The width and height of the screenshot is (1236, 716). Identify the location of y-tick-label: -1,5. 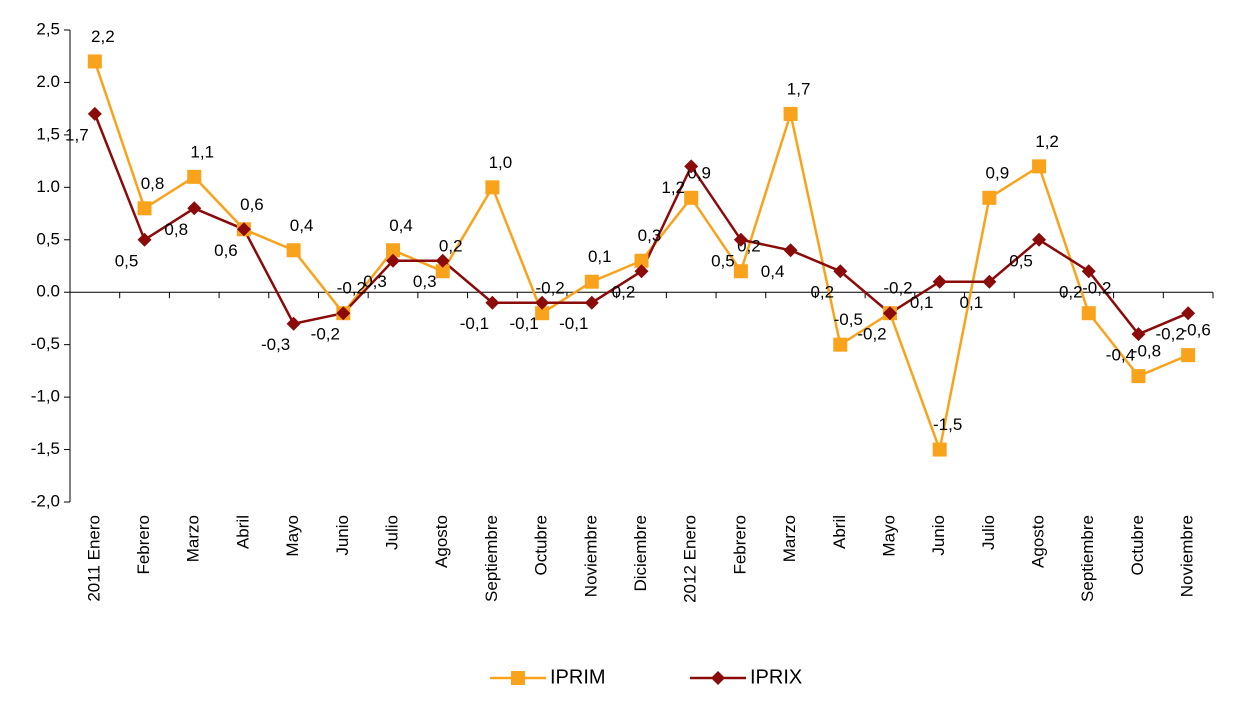
(45, 448).